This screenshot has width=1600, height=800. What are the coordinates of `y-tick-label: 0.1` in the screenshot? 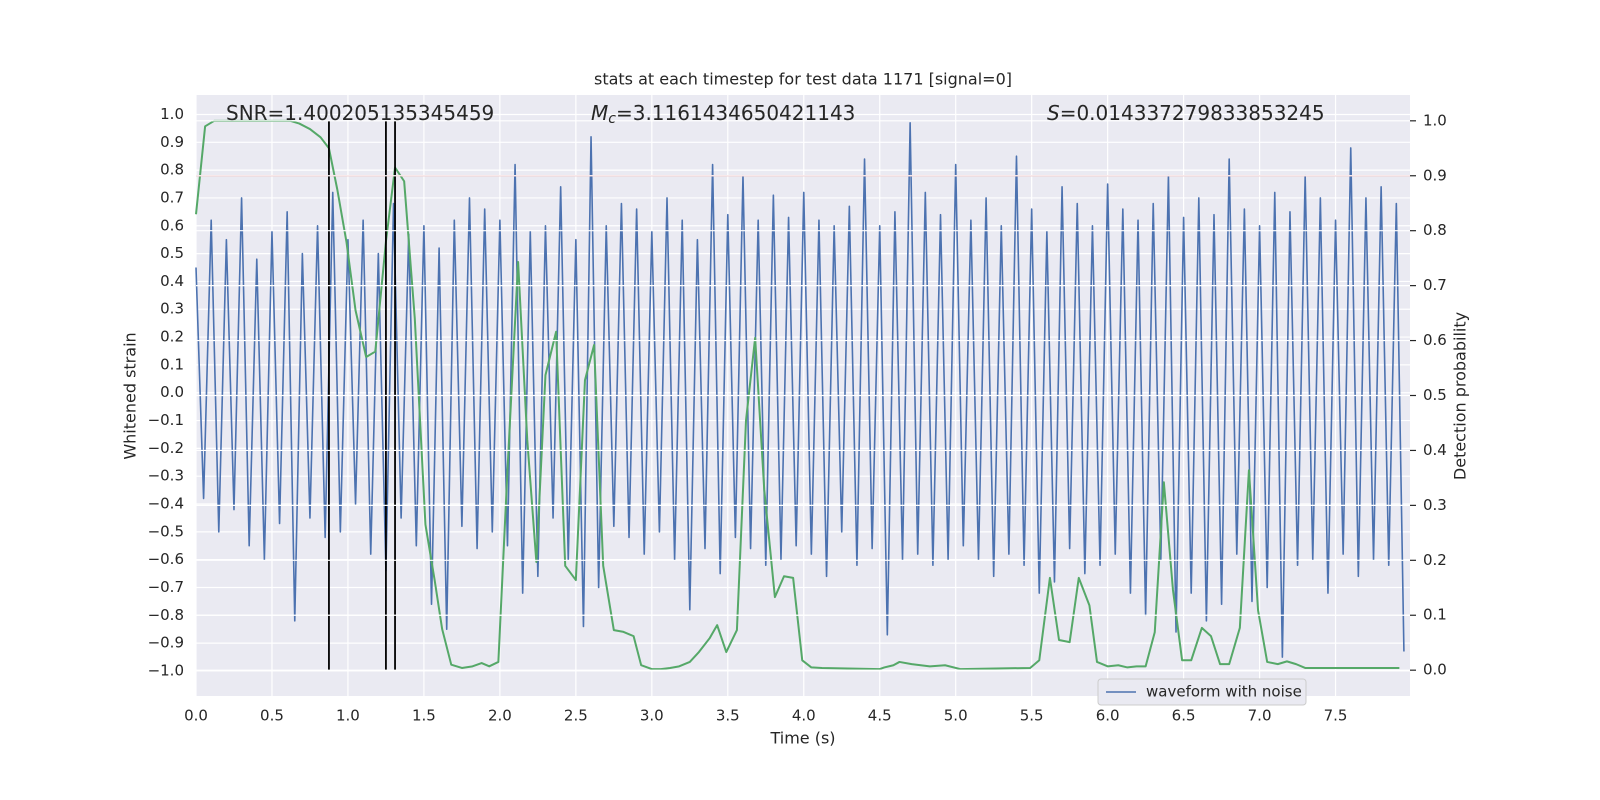 It's located at (172, 364).